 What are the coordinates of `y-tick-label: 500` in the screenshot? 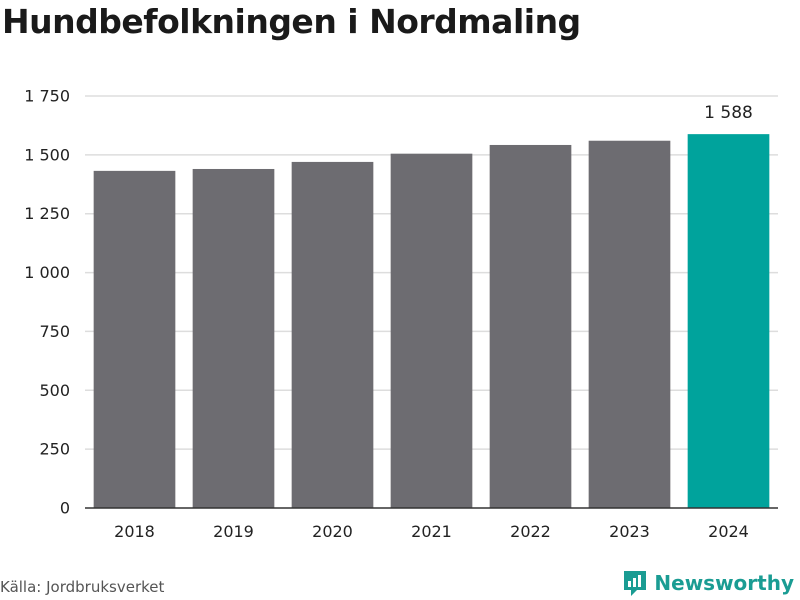 It's located at (54, 390).